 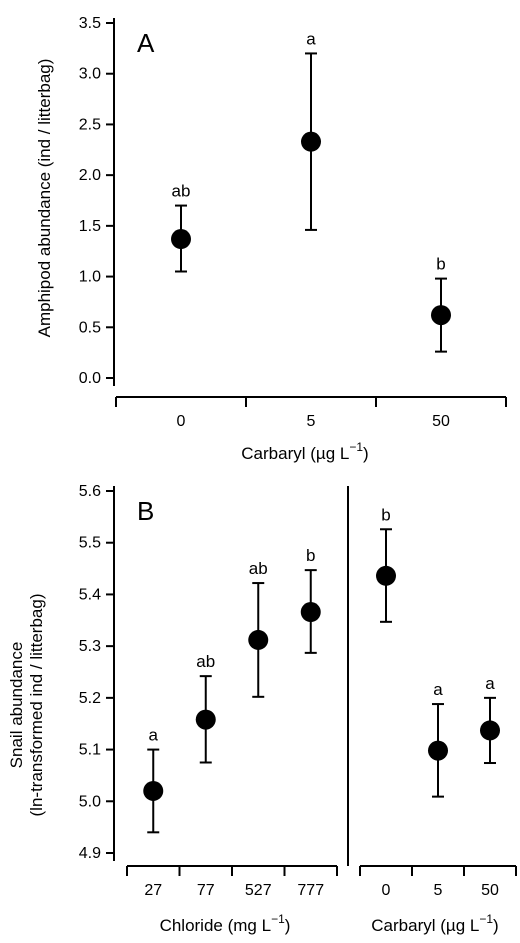 What do you see at coordinates (146, 43) in the screenshot?
I see `panel-a-label: A` at bounding box center [146, 43].